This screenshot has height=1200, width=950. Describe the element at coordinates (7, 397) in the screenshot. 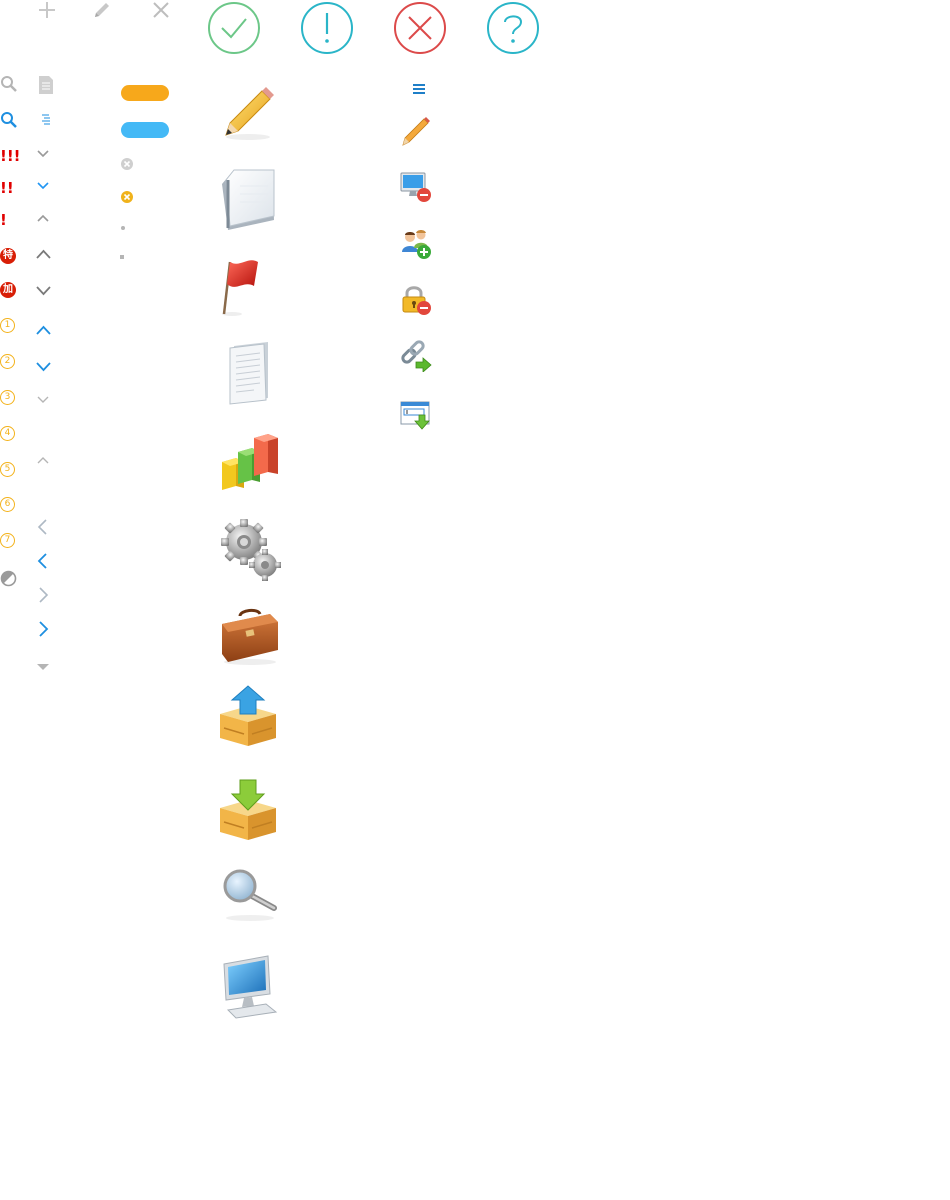

I see `number-3-icon: 3` at that location.